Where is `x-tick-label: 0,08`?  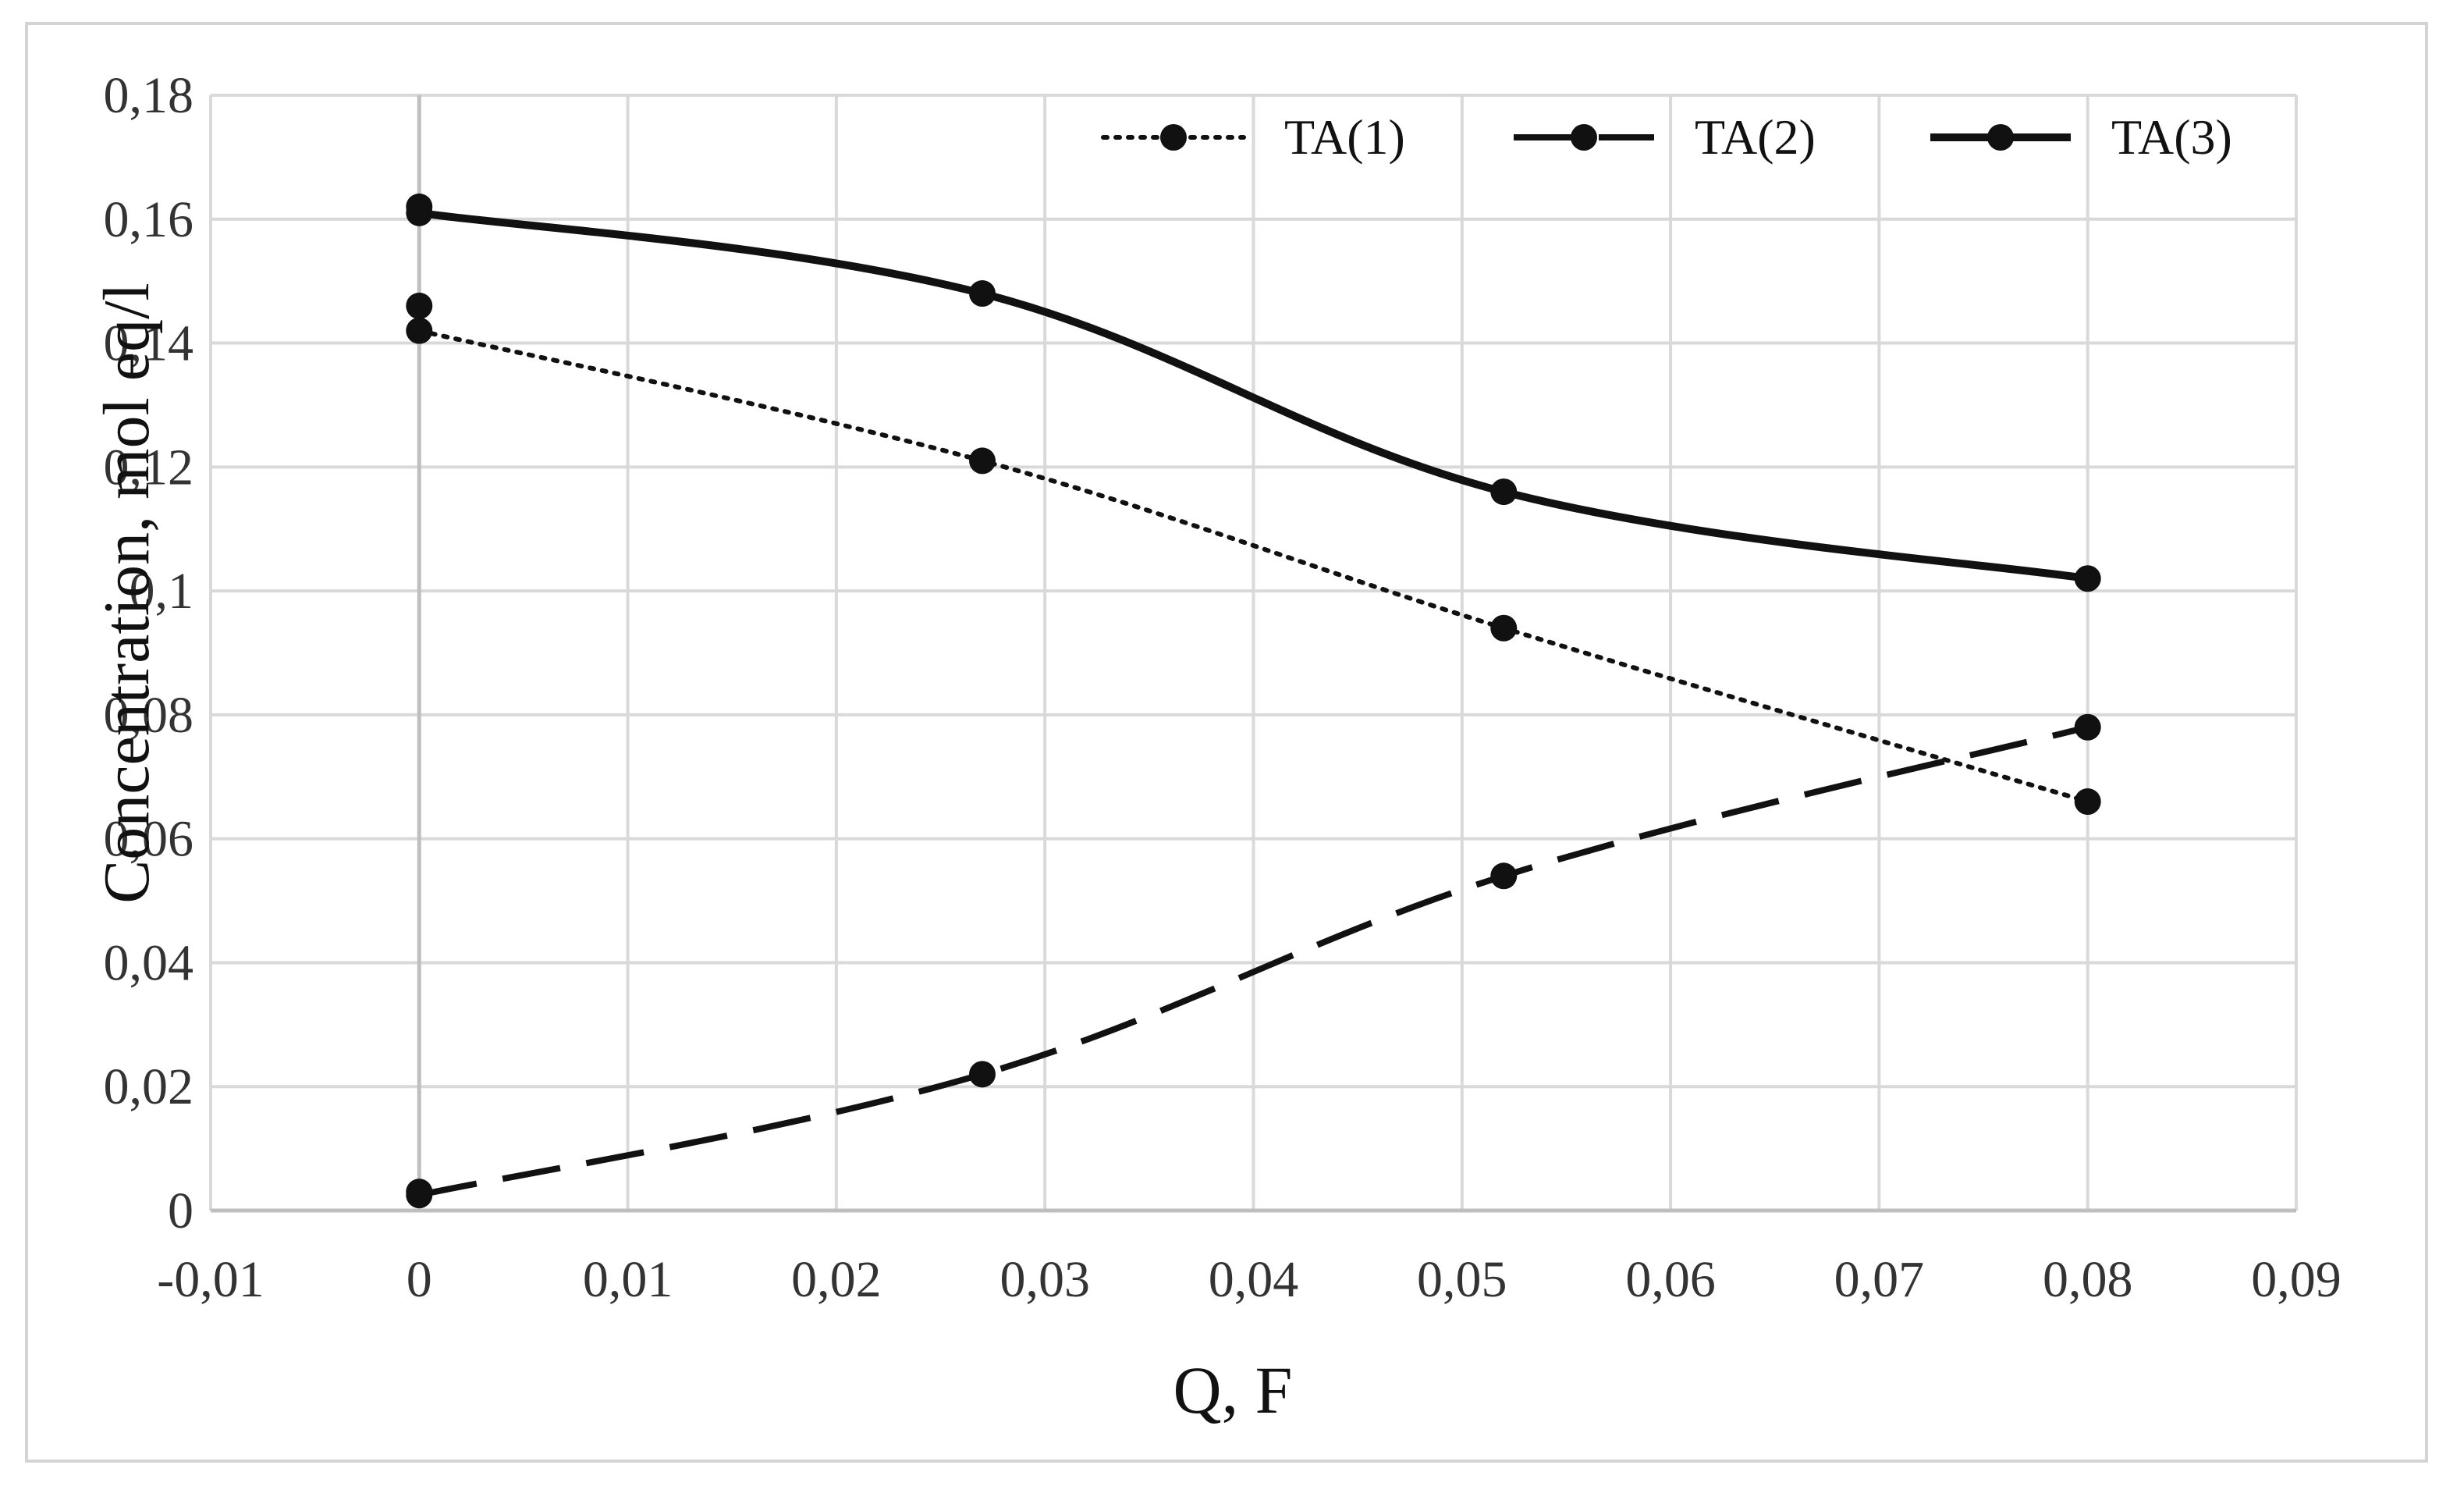 x-tick-label: 0,08 is located at coordinates (2088, 1279).